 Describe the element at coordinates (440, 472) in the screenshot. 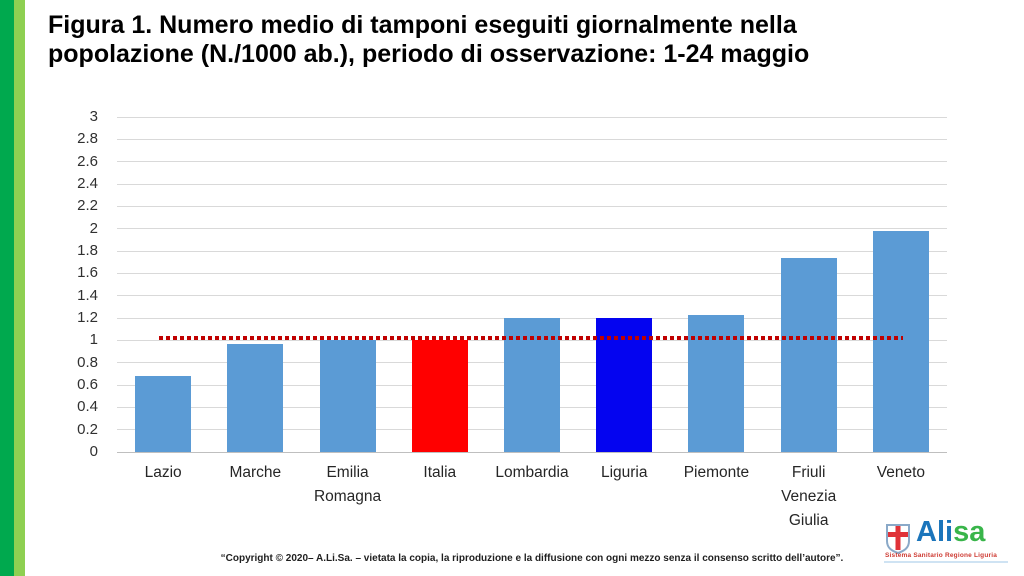

I see `x-axis-label: Italia` at that location.